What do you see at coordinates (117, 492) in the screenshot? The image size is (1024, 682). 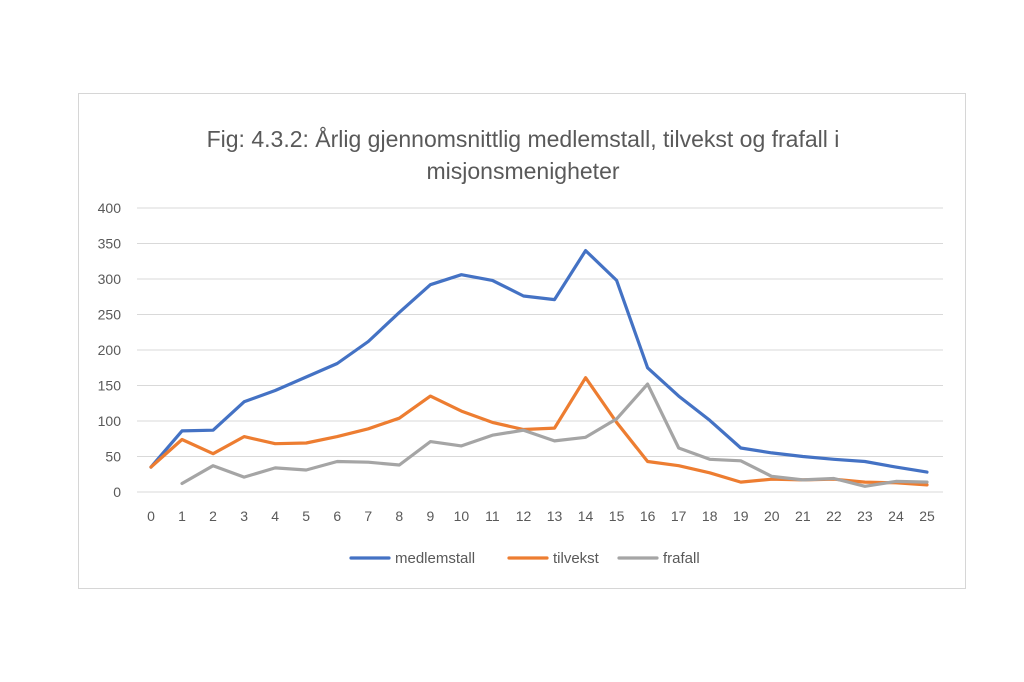 I see `y-tick-label: 0` at bounding box center [117, 492].